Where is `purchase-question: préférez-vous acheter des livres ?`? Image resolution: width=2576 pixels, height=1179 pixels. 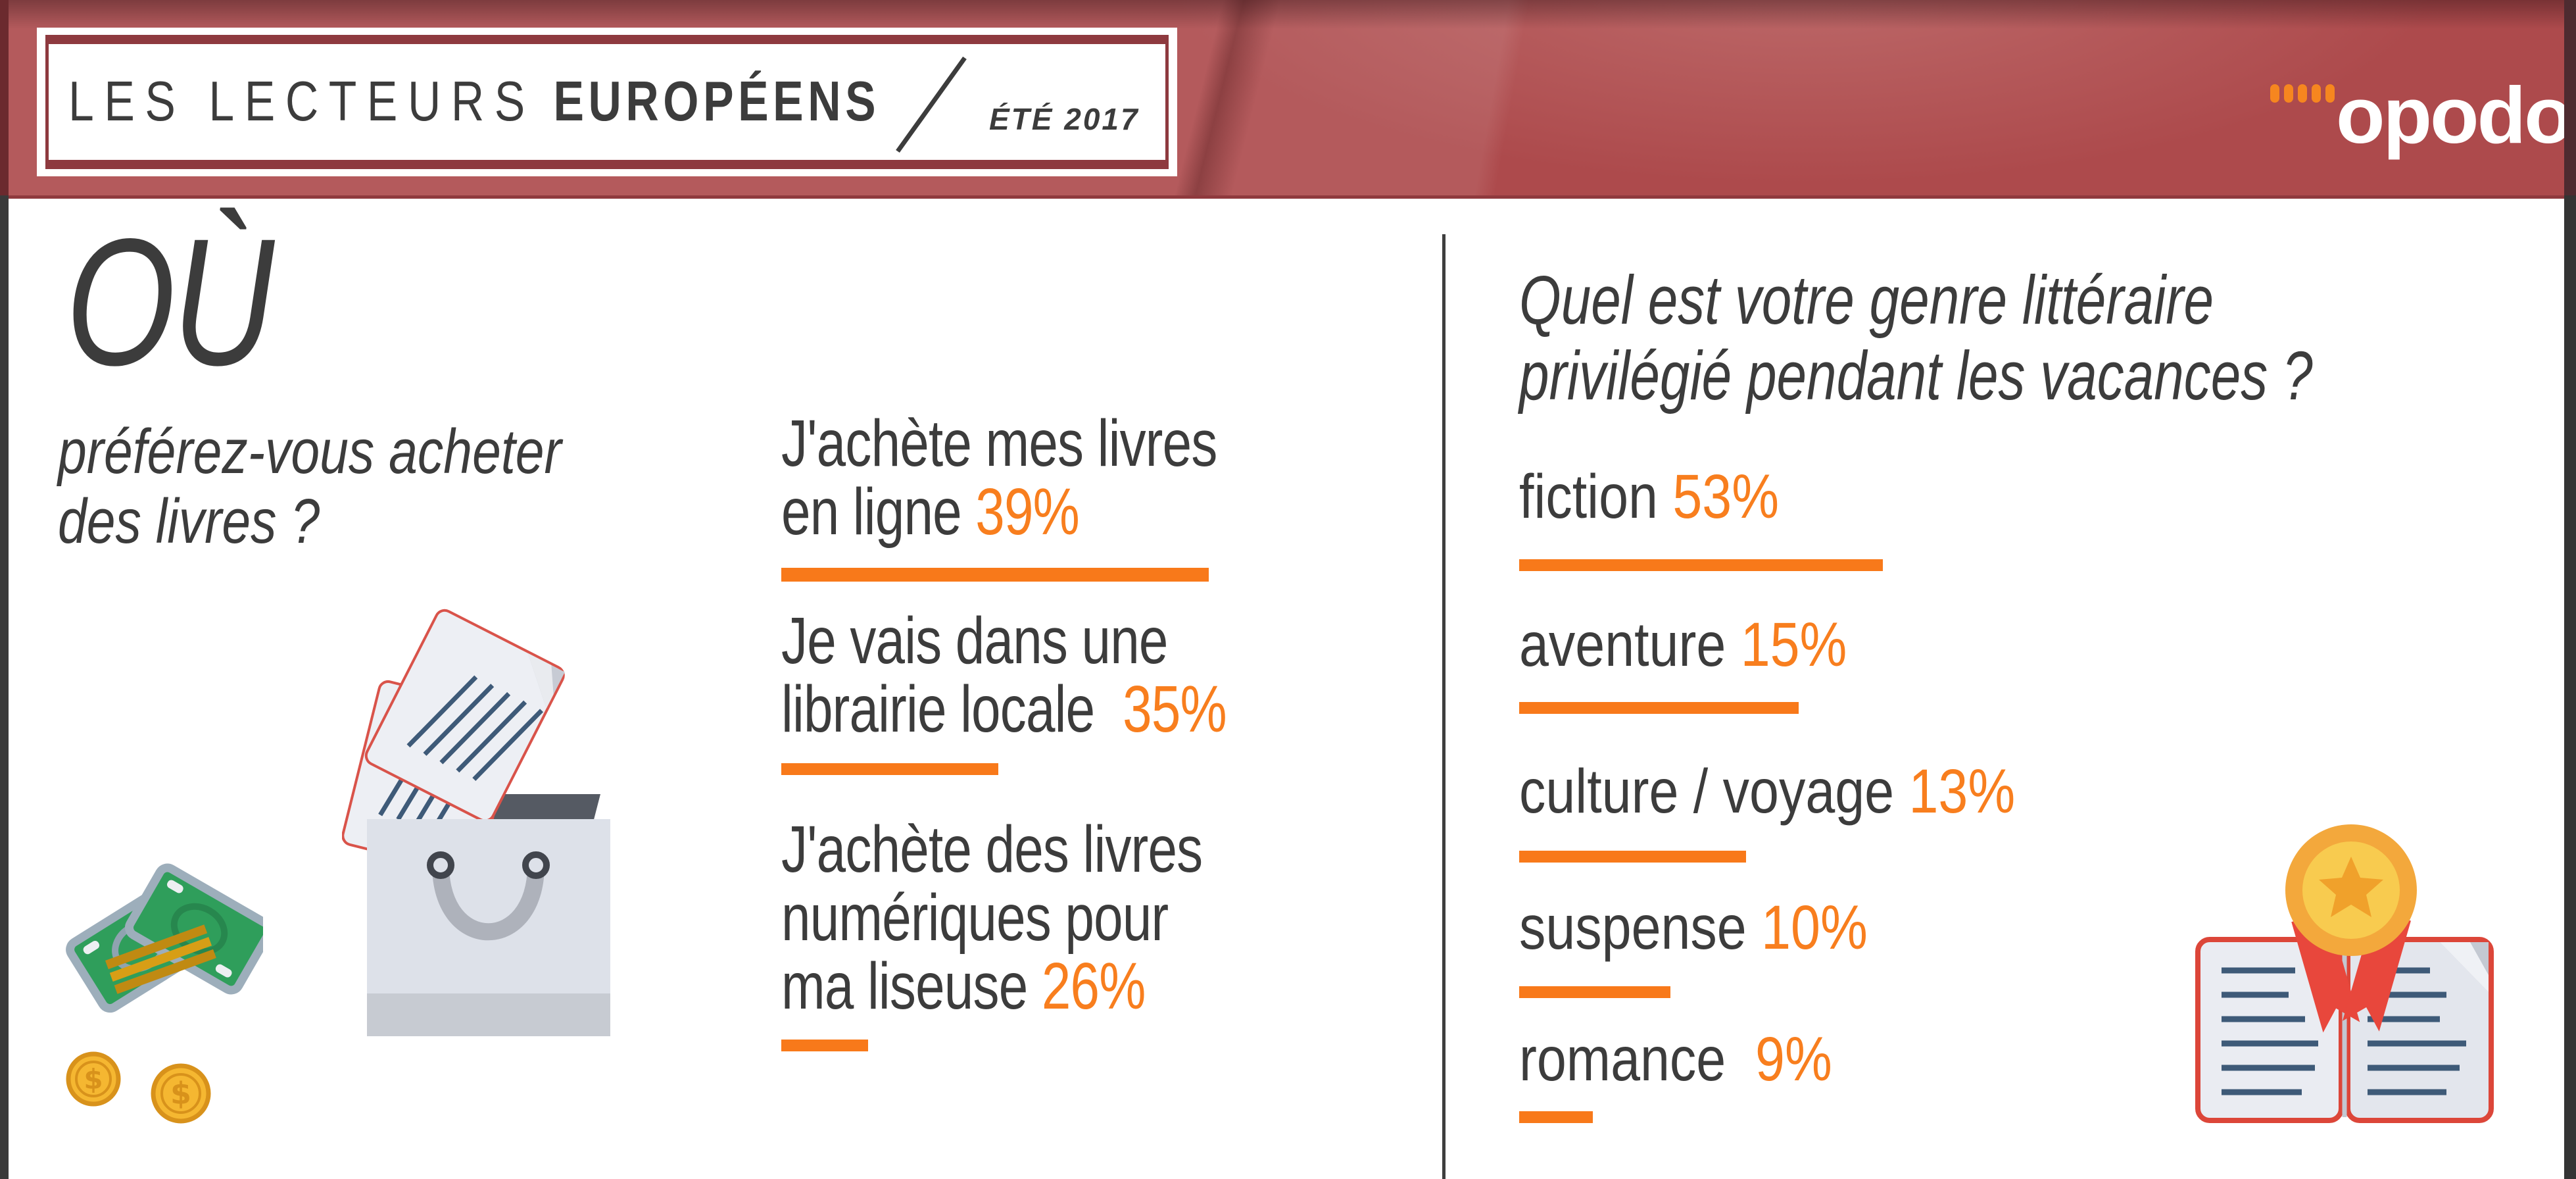
purchase-question: préférez-vous acheter des livres ? is located at coordinates (310, 486).